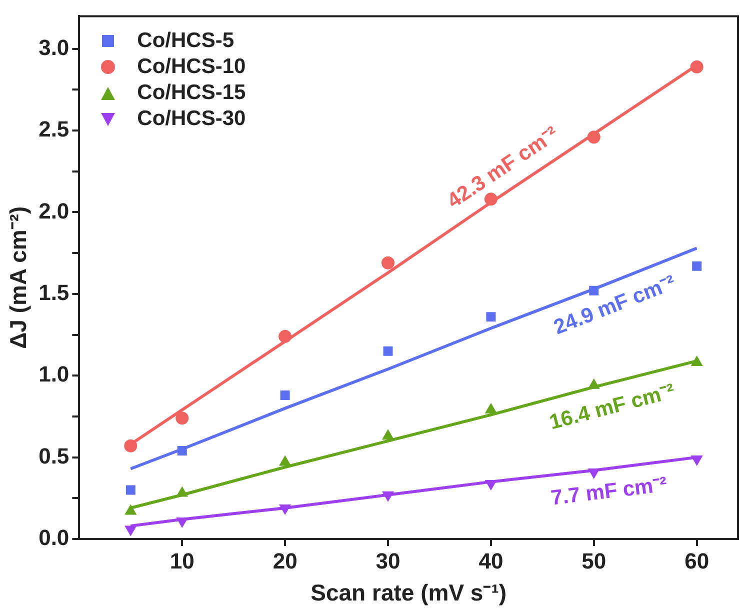 This screenshot has width=745, height=612. What do you see at coordinates (18, 277) in the screenshot?
I see `y-axis-title: ΔJ (mA cm⁻²)` at bounding box center [18, 277].